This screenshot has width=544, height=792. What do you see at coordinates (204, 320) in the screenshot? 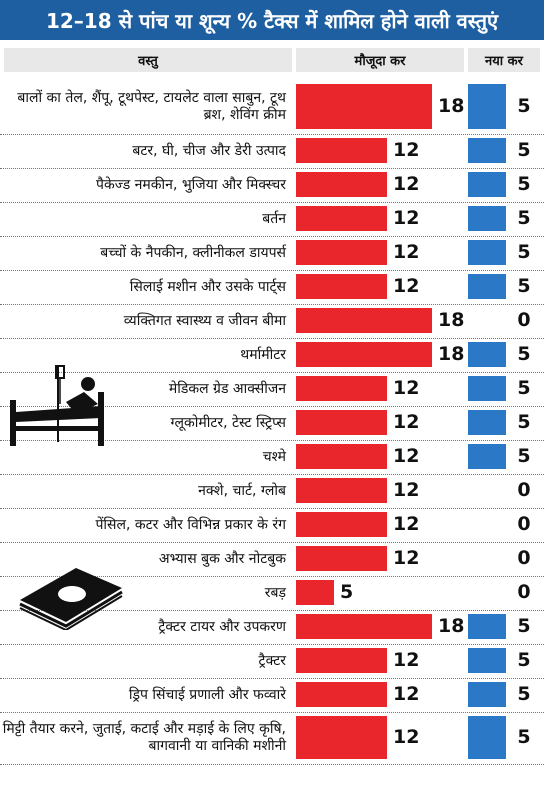
I see `item-label: व्यक्तिगत स्वास्थ्य व जीवन बीमा` at bounding box center [204, 320].